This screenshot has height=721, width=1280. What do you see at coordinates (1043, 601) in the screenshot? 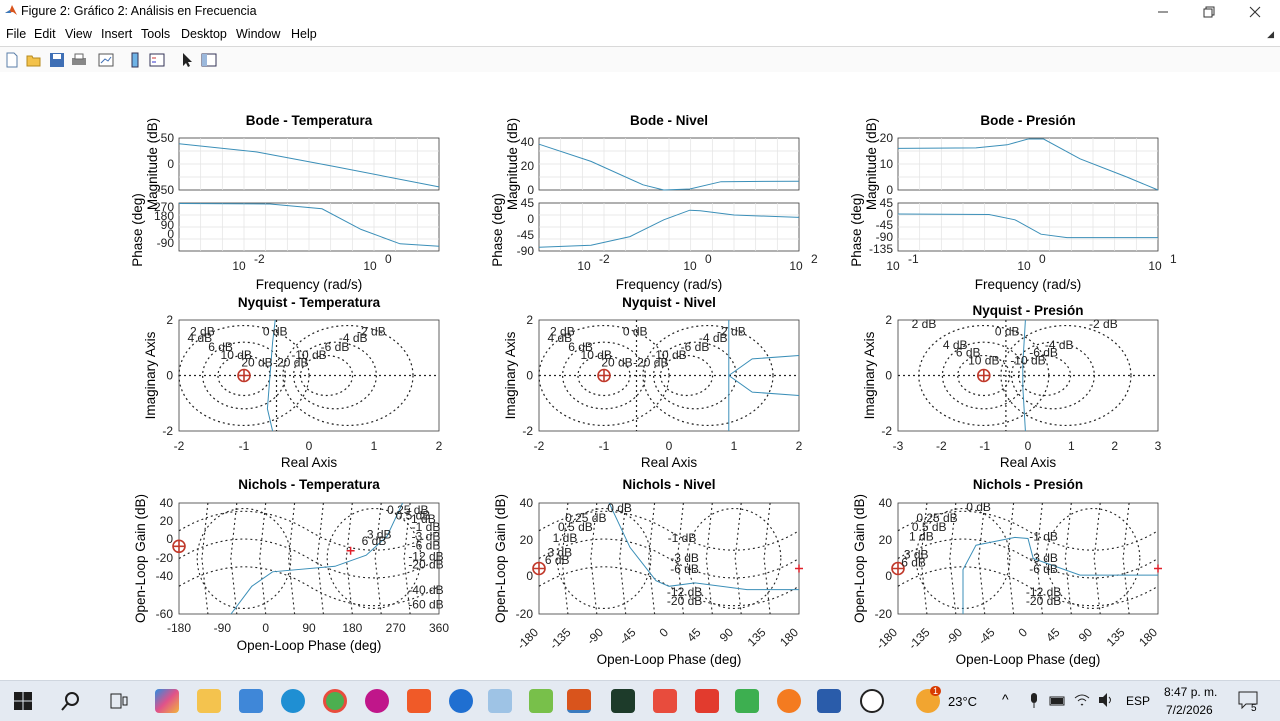
I see `nic_presion-db-label: -20 dB` at bounding box center [1043, 601].